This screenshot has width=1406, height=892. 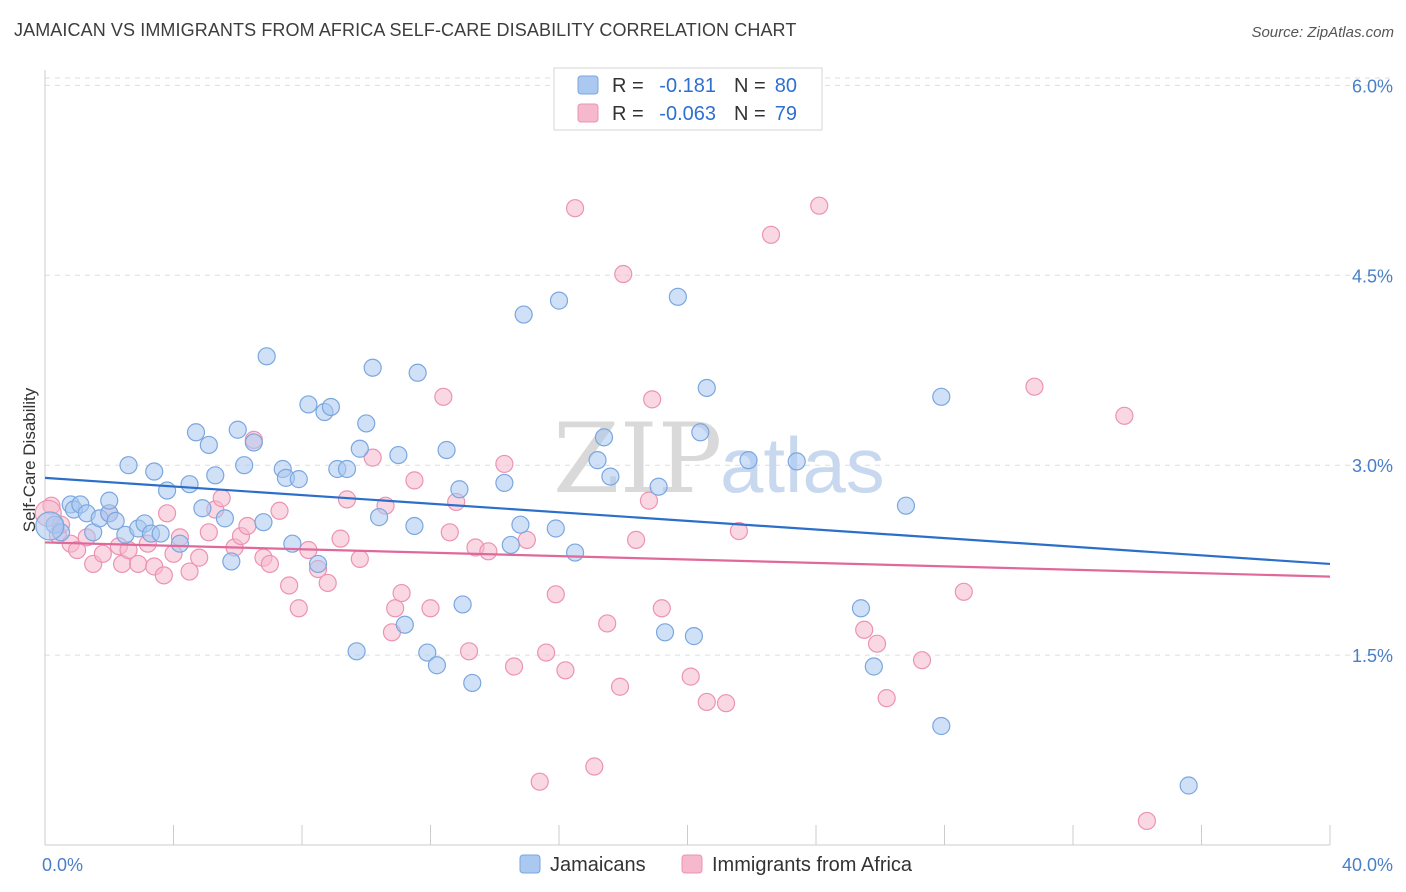 I want to click on legend-r-value: -0.181, so click(x=687, y=86).